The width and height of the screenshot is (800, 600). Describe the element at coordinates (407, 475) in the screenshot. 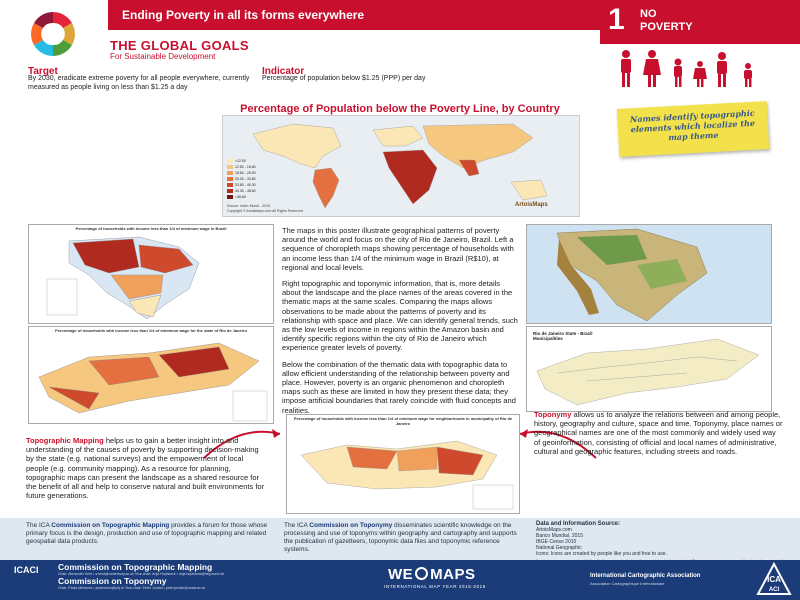

I see `rio-city-map-graphic` at that location.